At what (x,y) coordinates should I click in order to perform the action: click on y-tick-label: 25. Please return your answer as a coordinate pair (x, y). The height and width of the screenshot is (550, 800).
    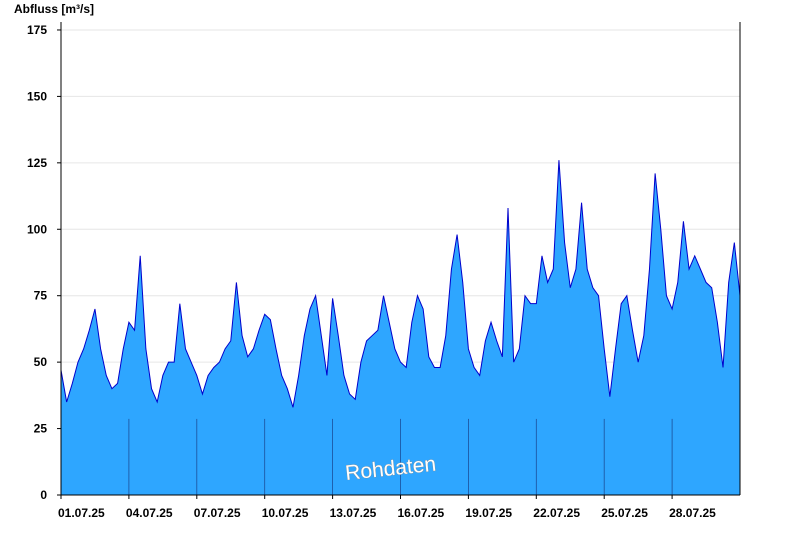
    Looking at the image, I should click on (41, 429).